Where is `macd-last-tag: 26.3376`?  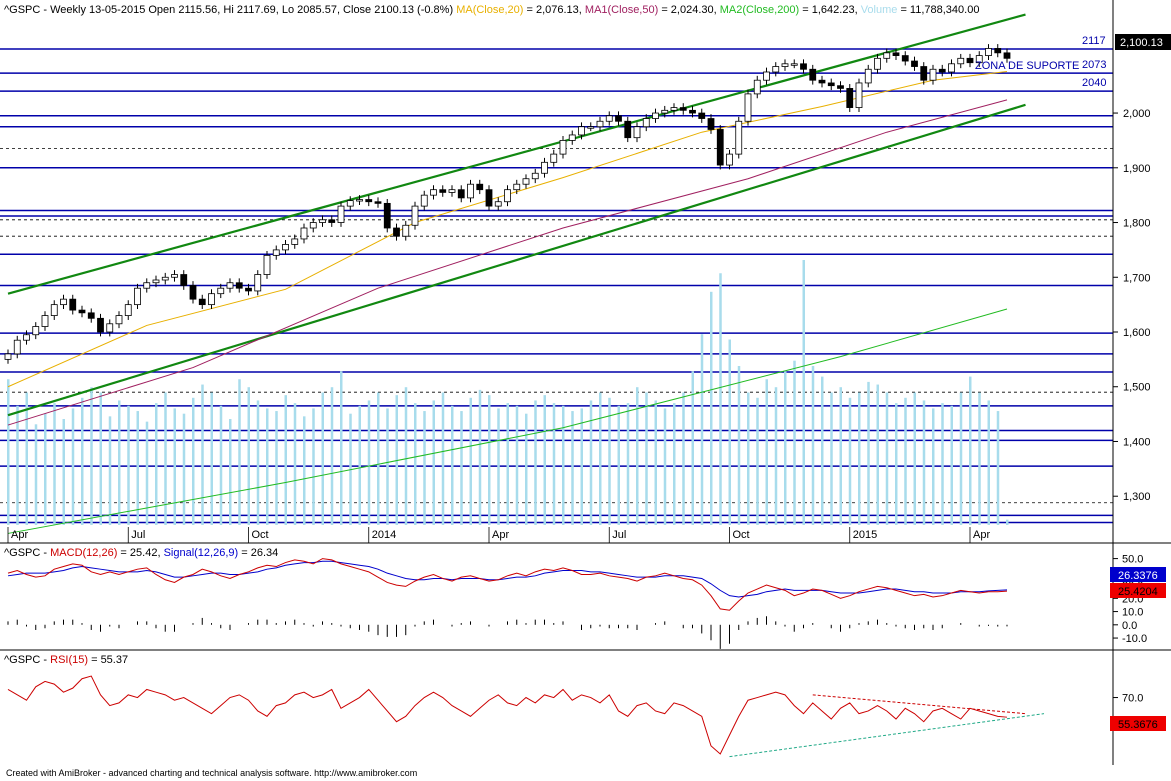
macd-last-tag: 26.3376 is located at coordinates (1138, 574).